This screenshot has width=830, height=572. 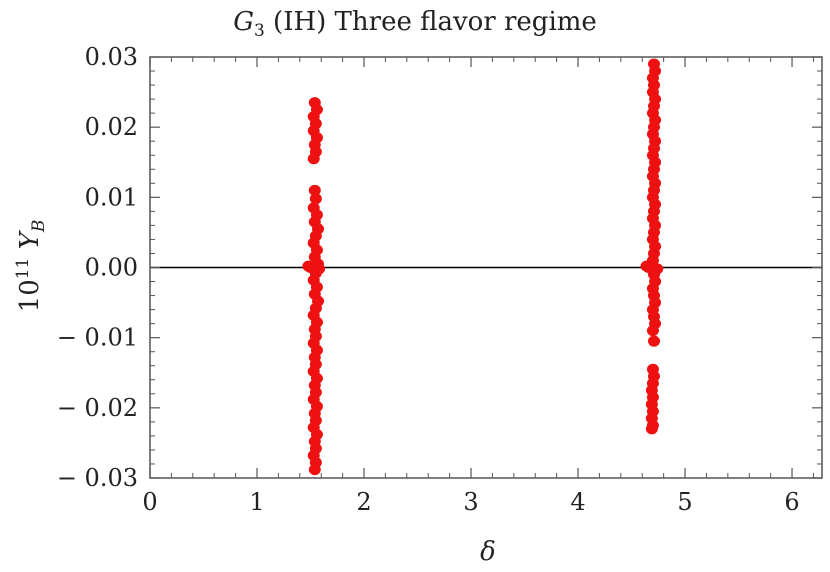 I want to click on y-tick-label: − 0.01, so click(x=97, y=338).